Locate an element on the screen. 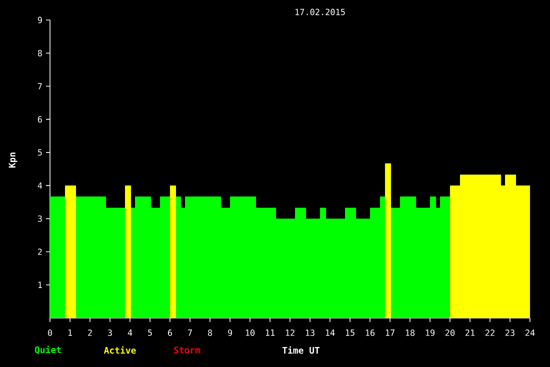  chart-title: 17.02.2015 is located at coordinates (320, 12).